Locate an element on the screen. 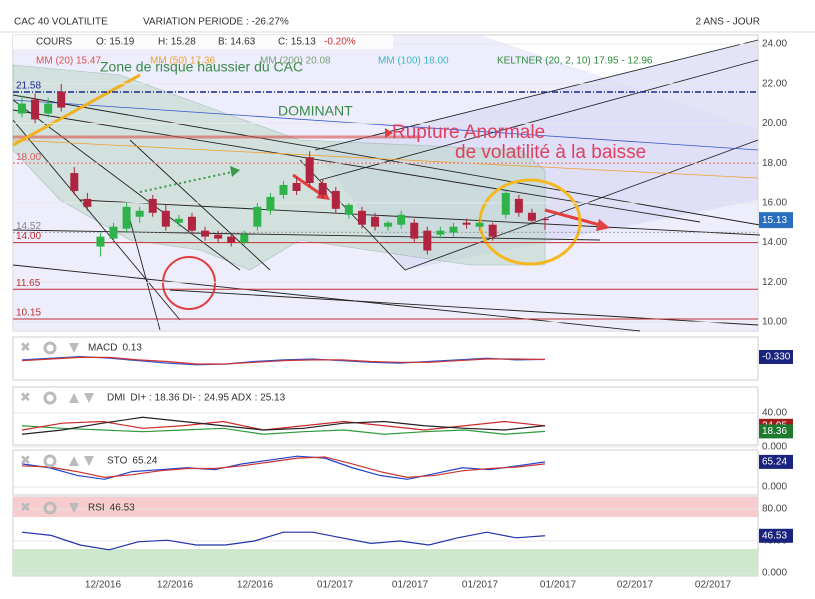  highlight-circle is located at coordinates (189, 283).